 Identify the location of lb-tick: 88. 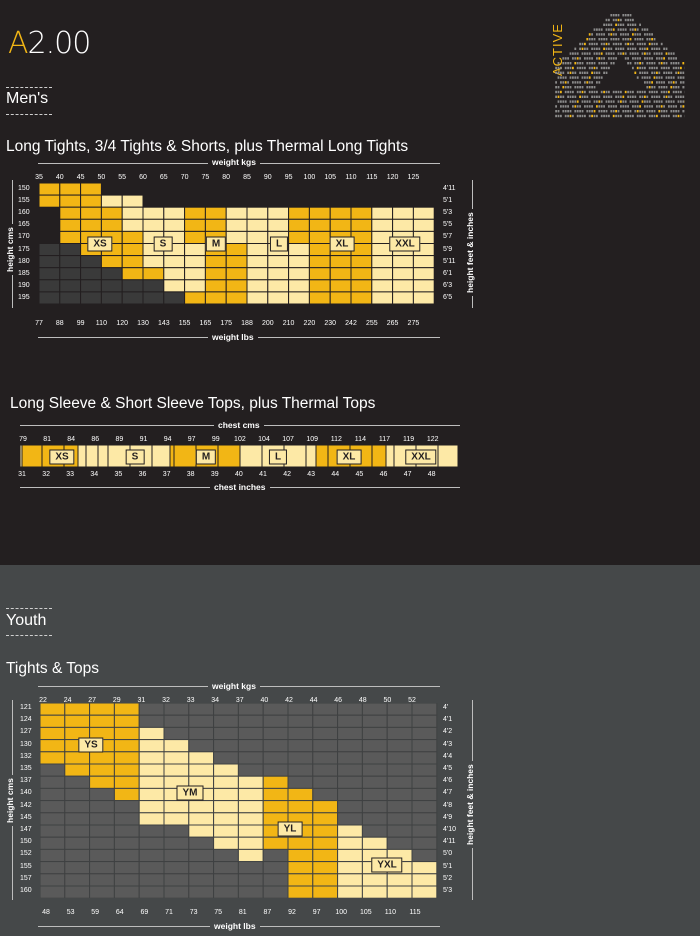
(59, 323).